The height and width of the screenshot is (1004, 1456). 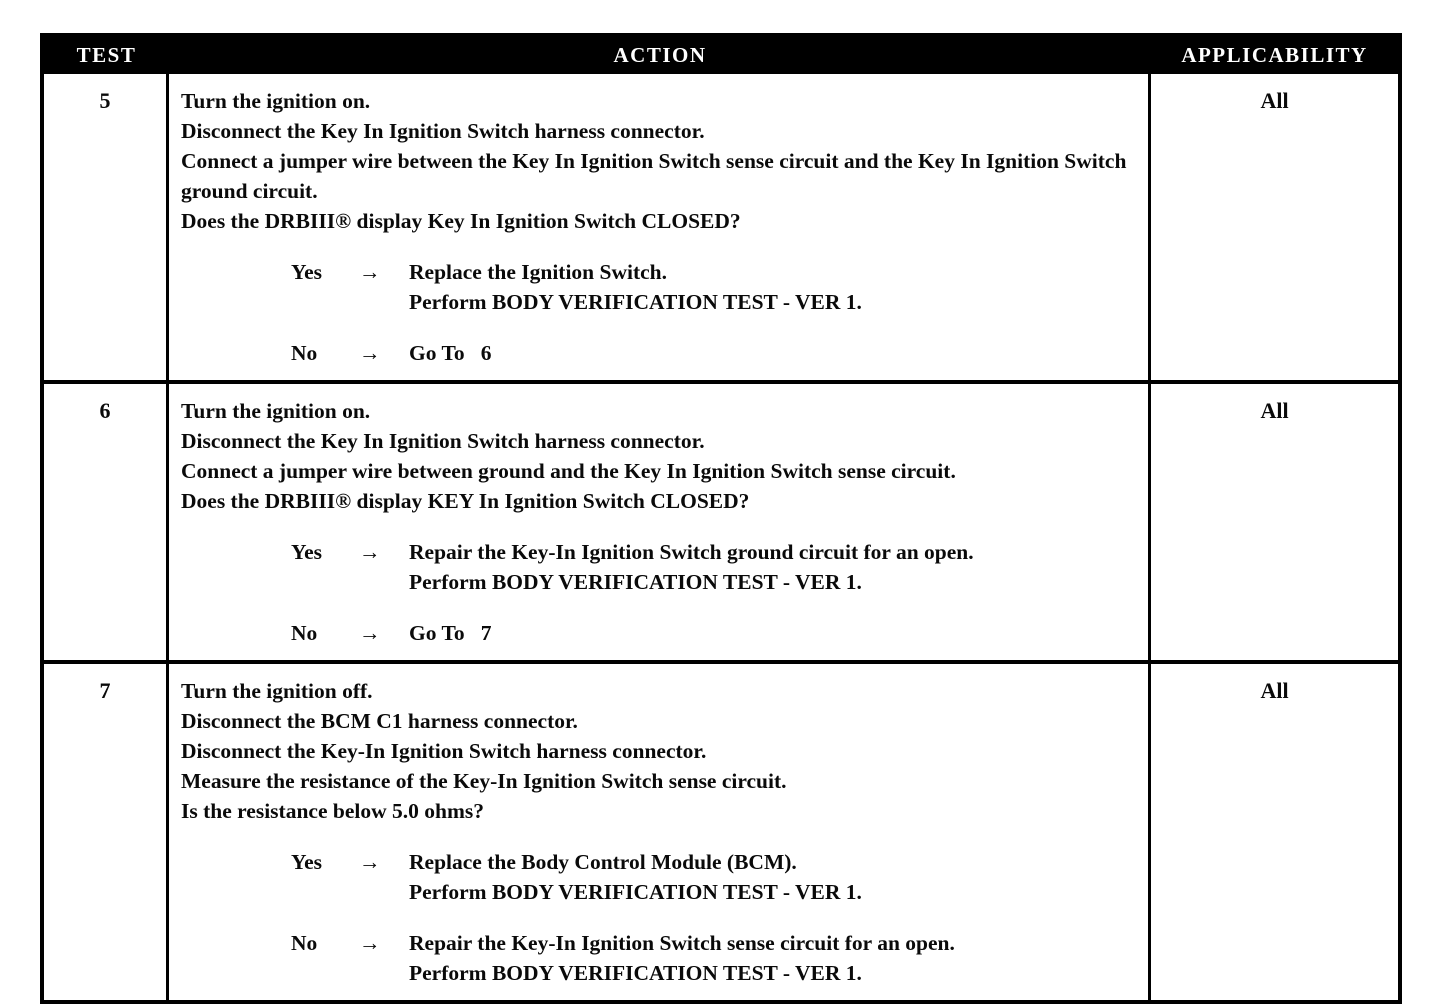 I want to click on header-cell-action: ACTION, so click(x=660, y=55).